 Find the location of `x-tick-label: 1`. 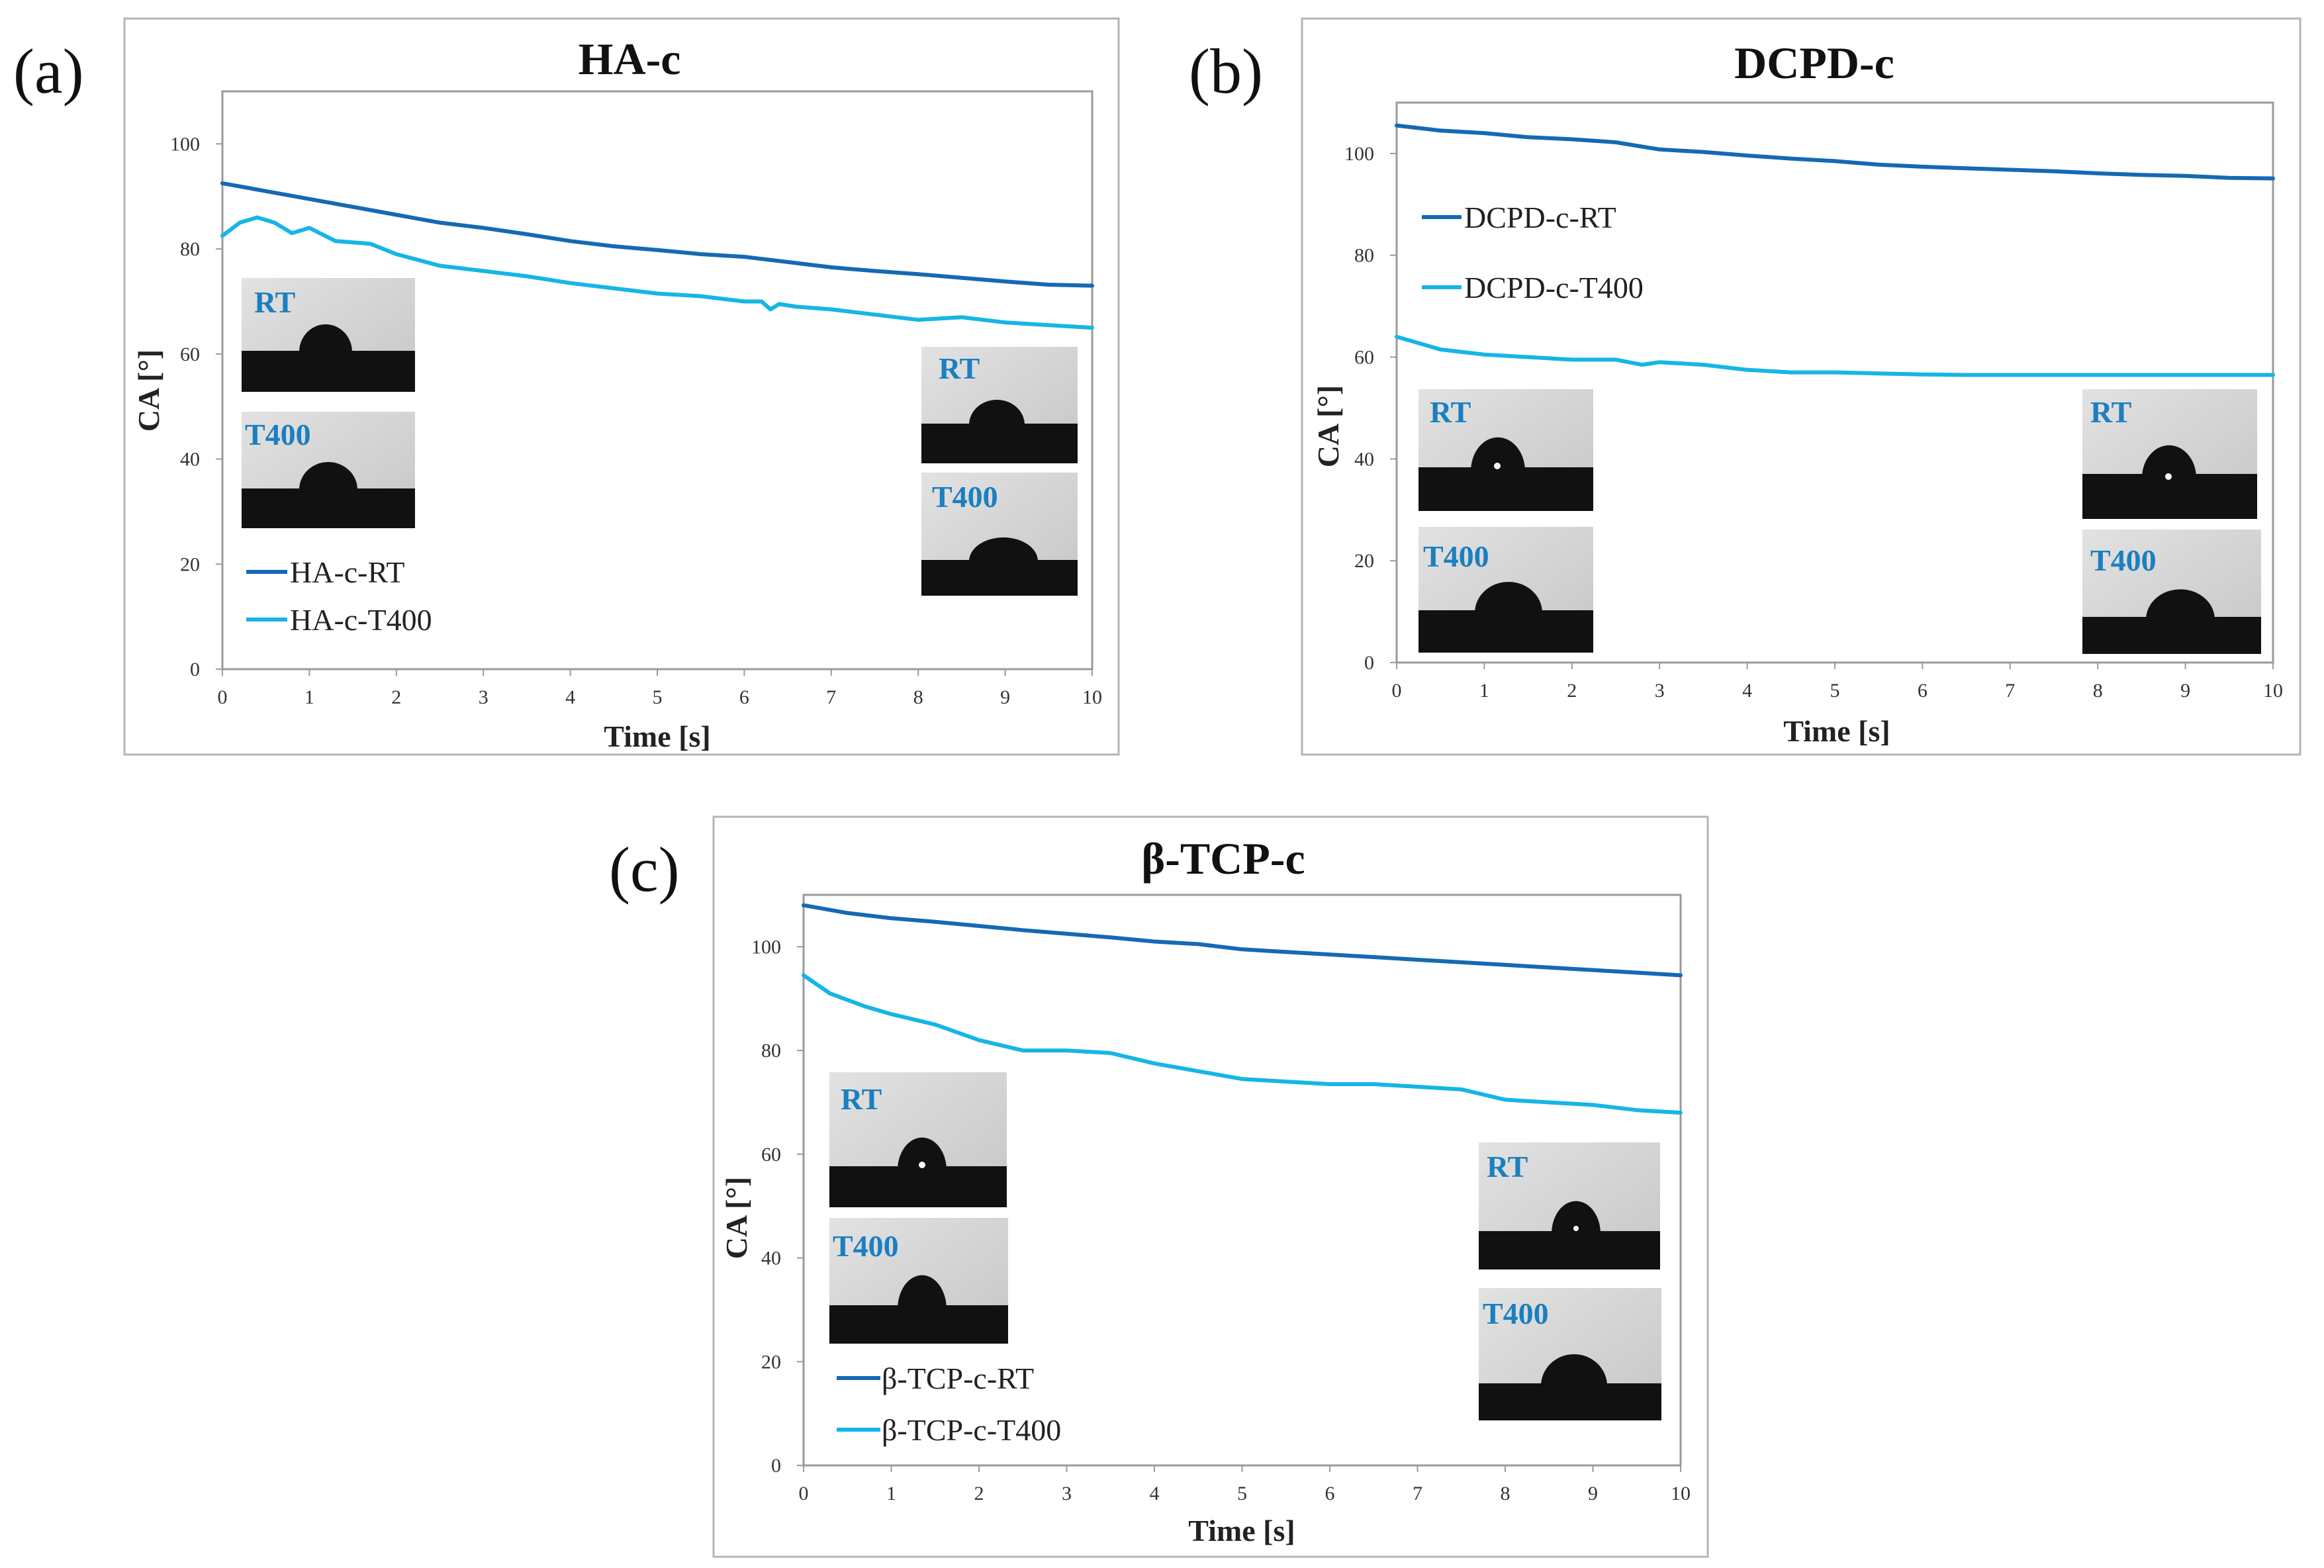

x-tick-label: 1 is located at coordinates (309, 697).